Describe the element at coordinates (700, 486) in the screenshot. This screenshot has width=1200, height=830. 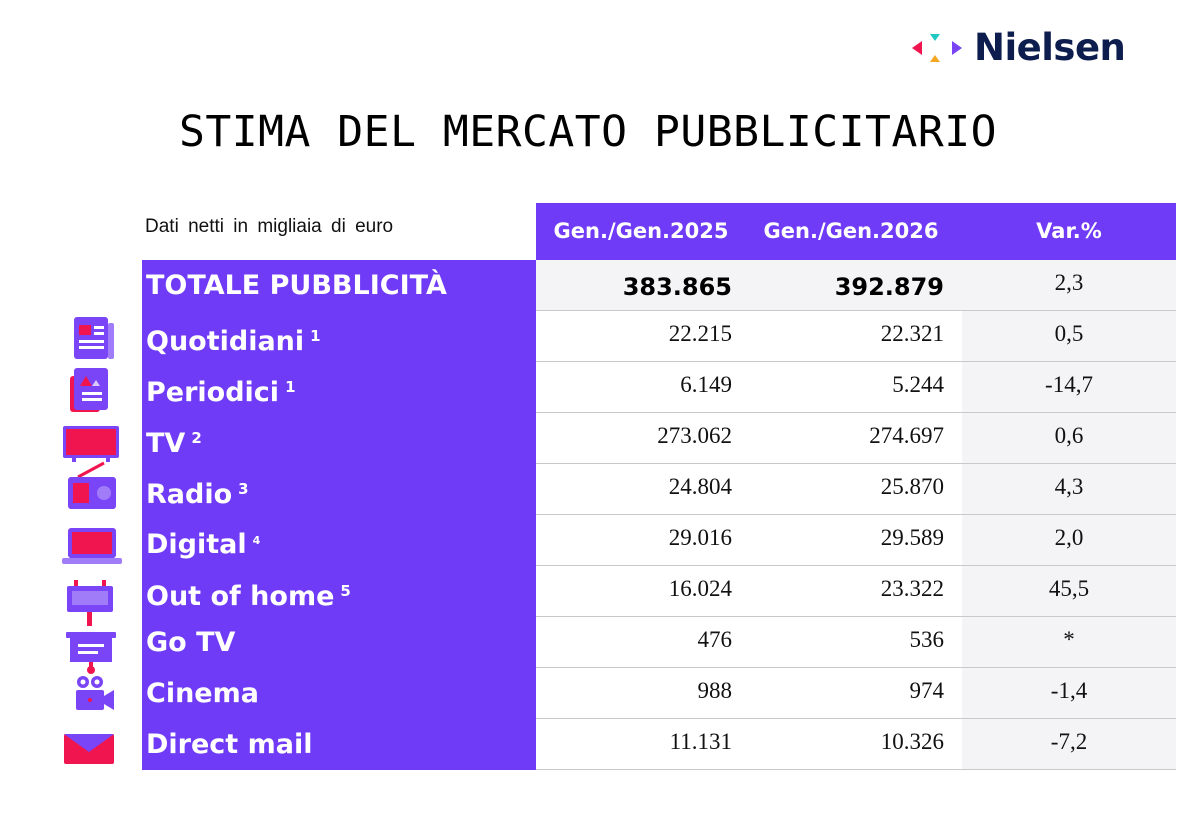
I see `value-2025: 24.804` at that location.